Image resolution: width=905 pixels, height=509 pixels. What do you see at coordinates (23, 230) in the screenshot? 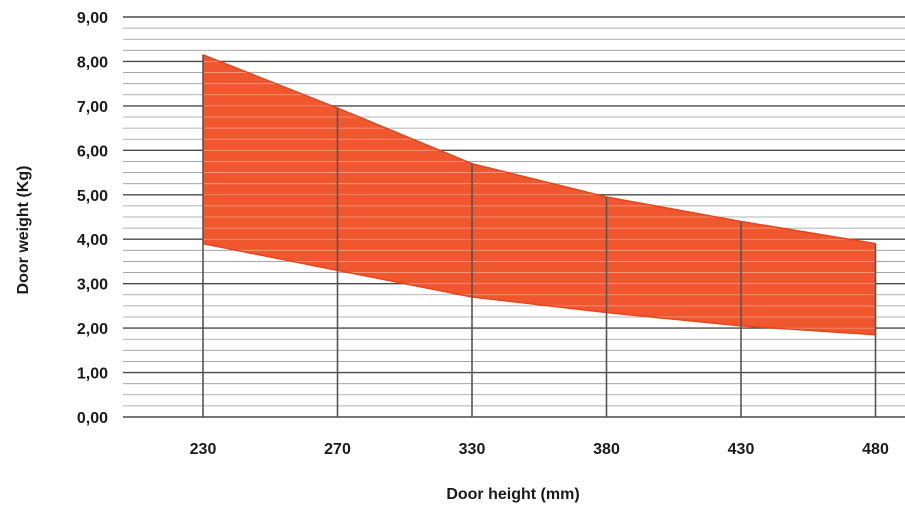
I see `y-axis-title: Door weight (Kg)` at bounding box center [23, 230].